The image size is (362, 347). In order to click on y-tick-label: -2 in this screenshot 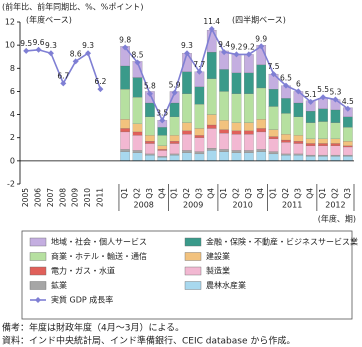, I will do `click(11, 184)`.